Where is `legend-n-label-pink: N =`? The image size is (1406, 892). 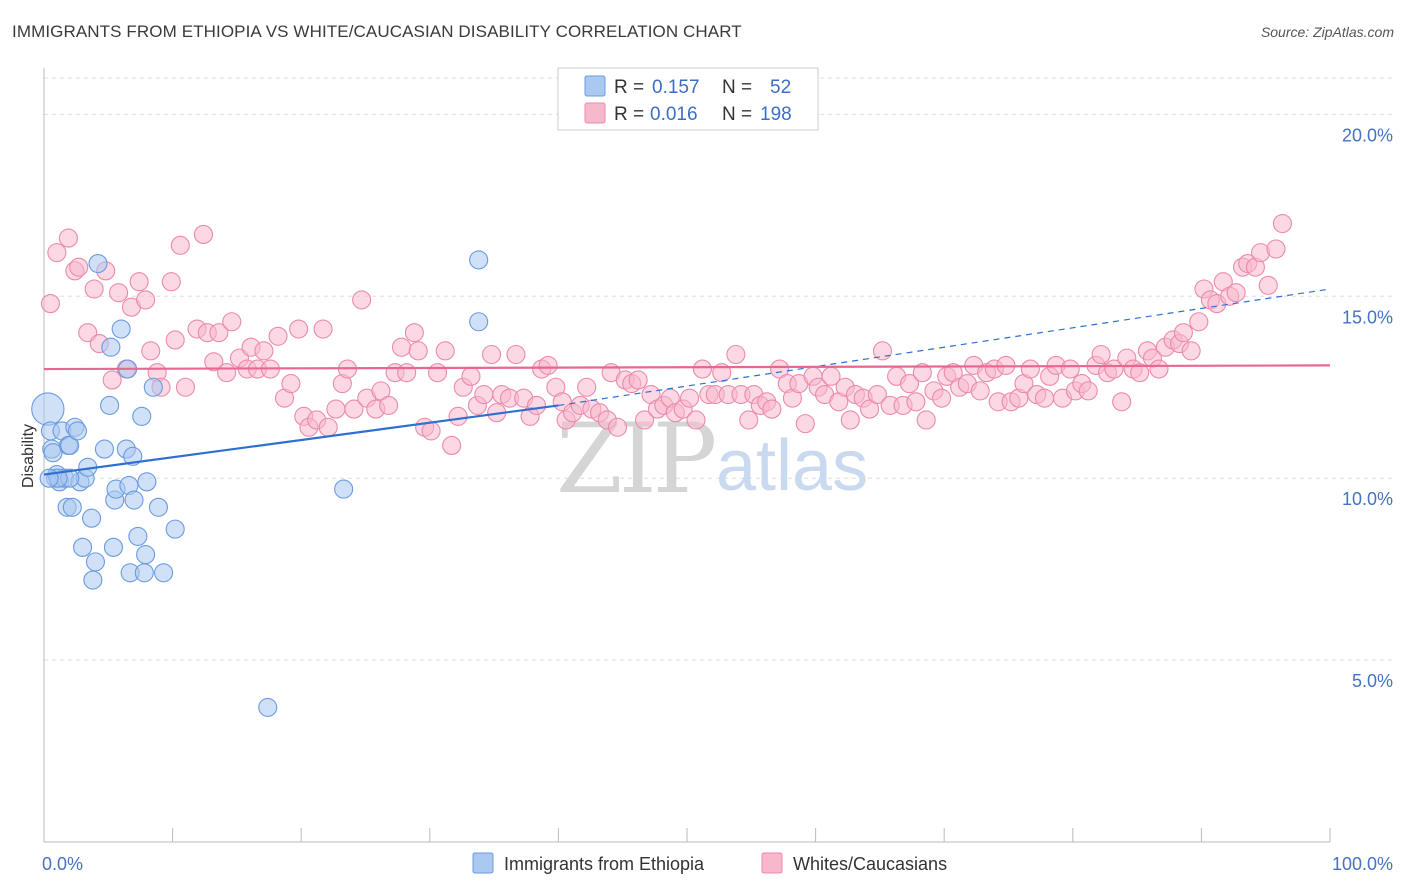
legend-n-label-pink: N = is located at coordinates (737, 114).